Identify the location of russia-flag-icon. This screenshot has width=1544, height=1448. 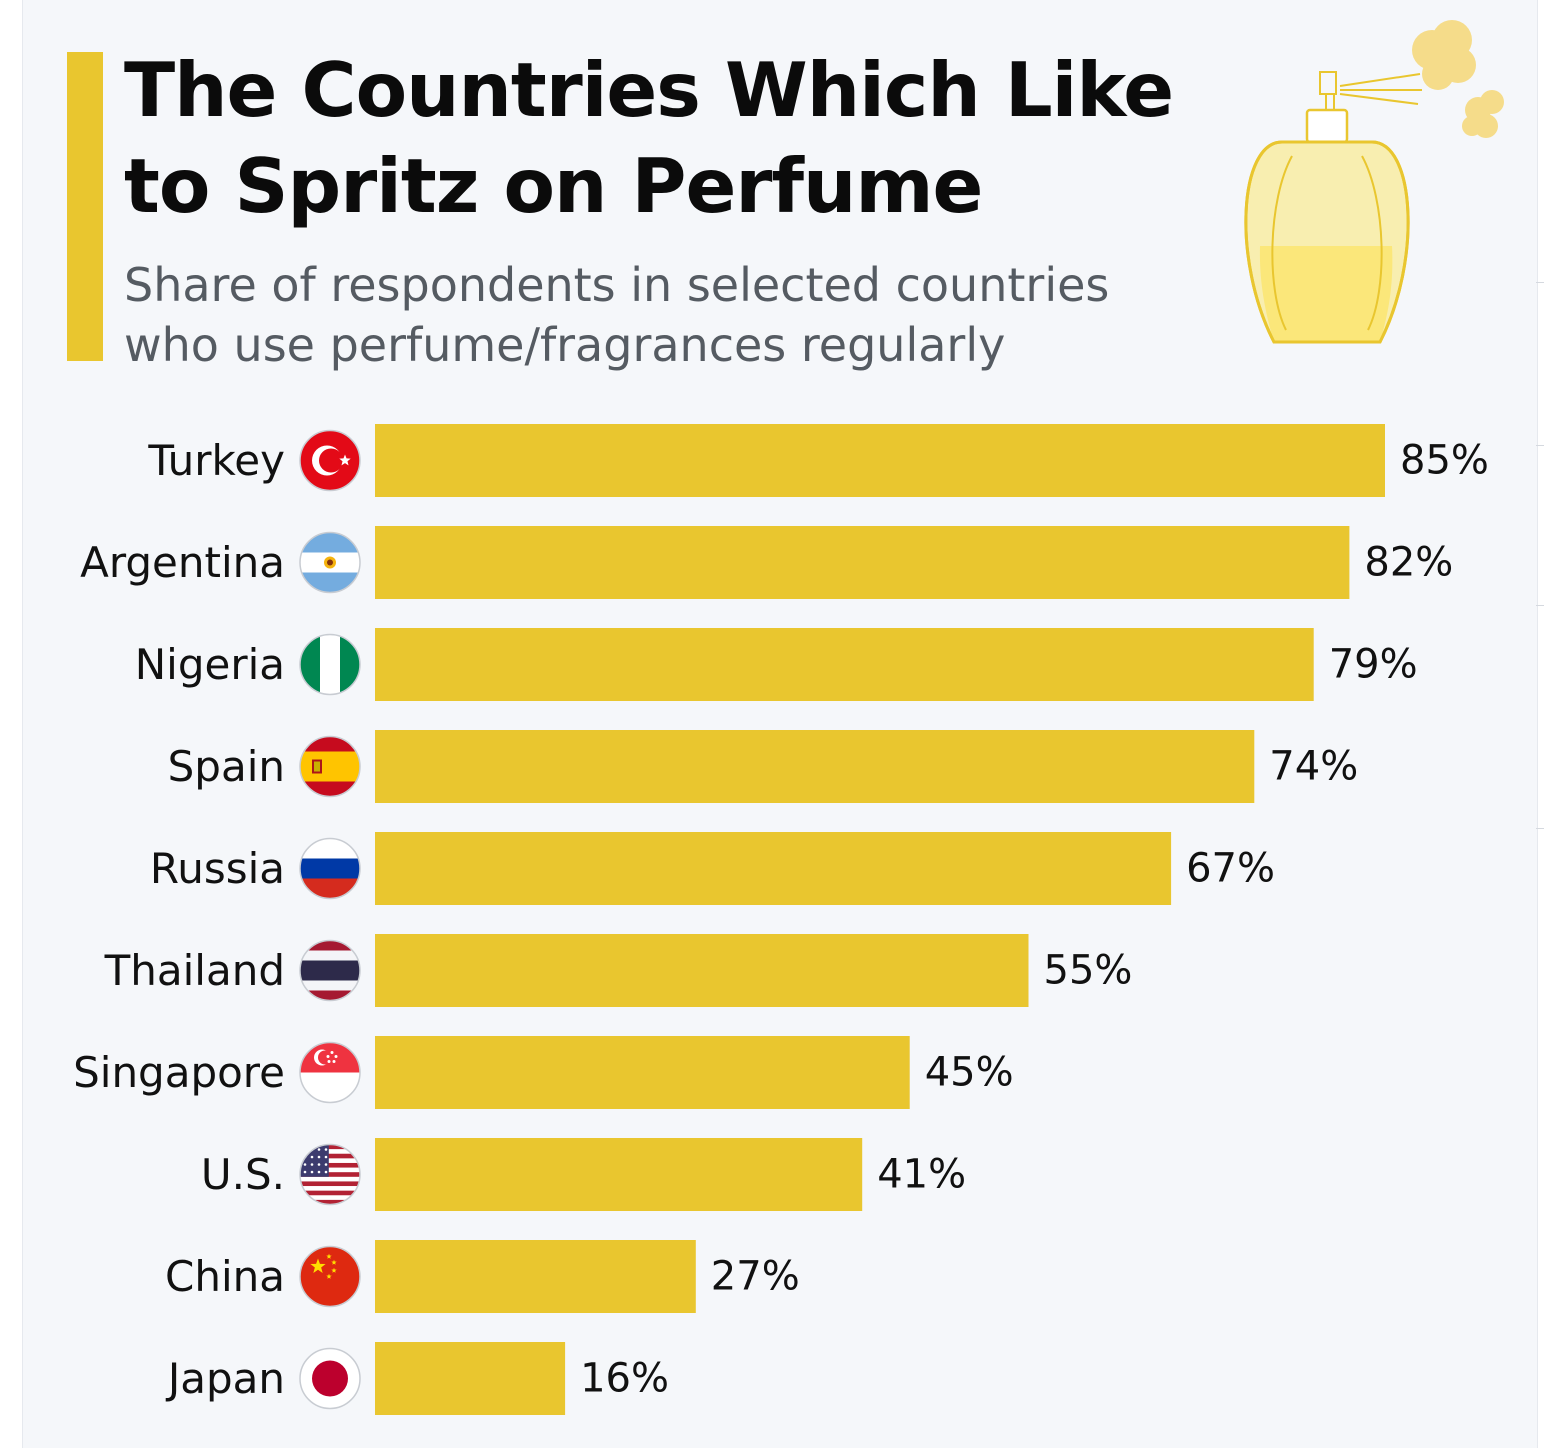
(330, 868).